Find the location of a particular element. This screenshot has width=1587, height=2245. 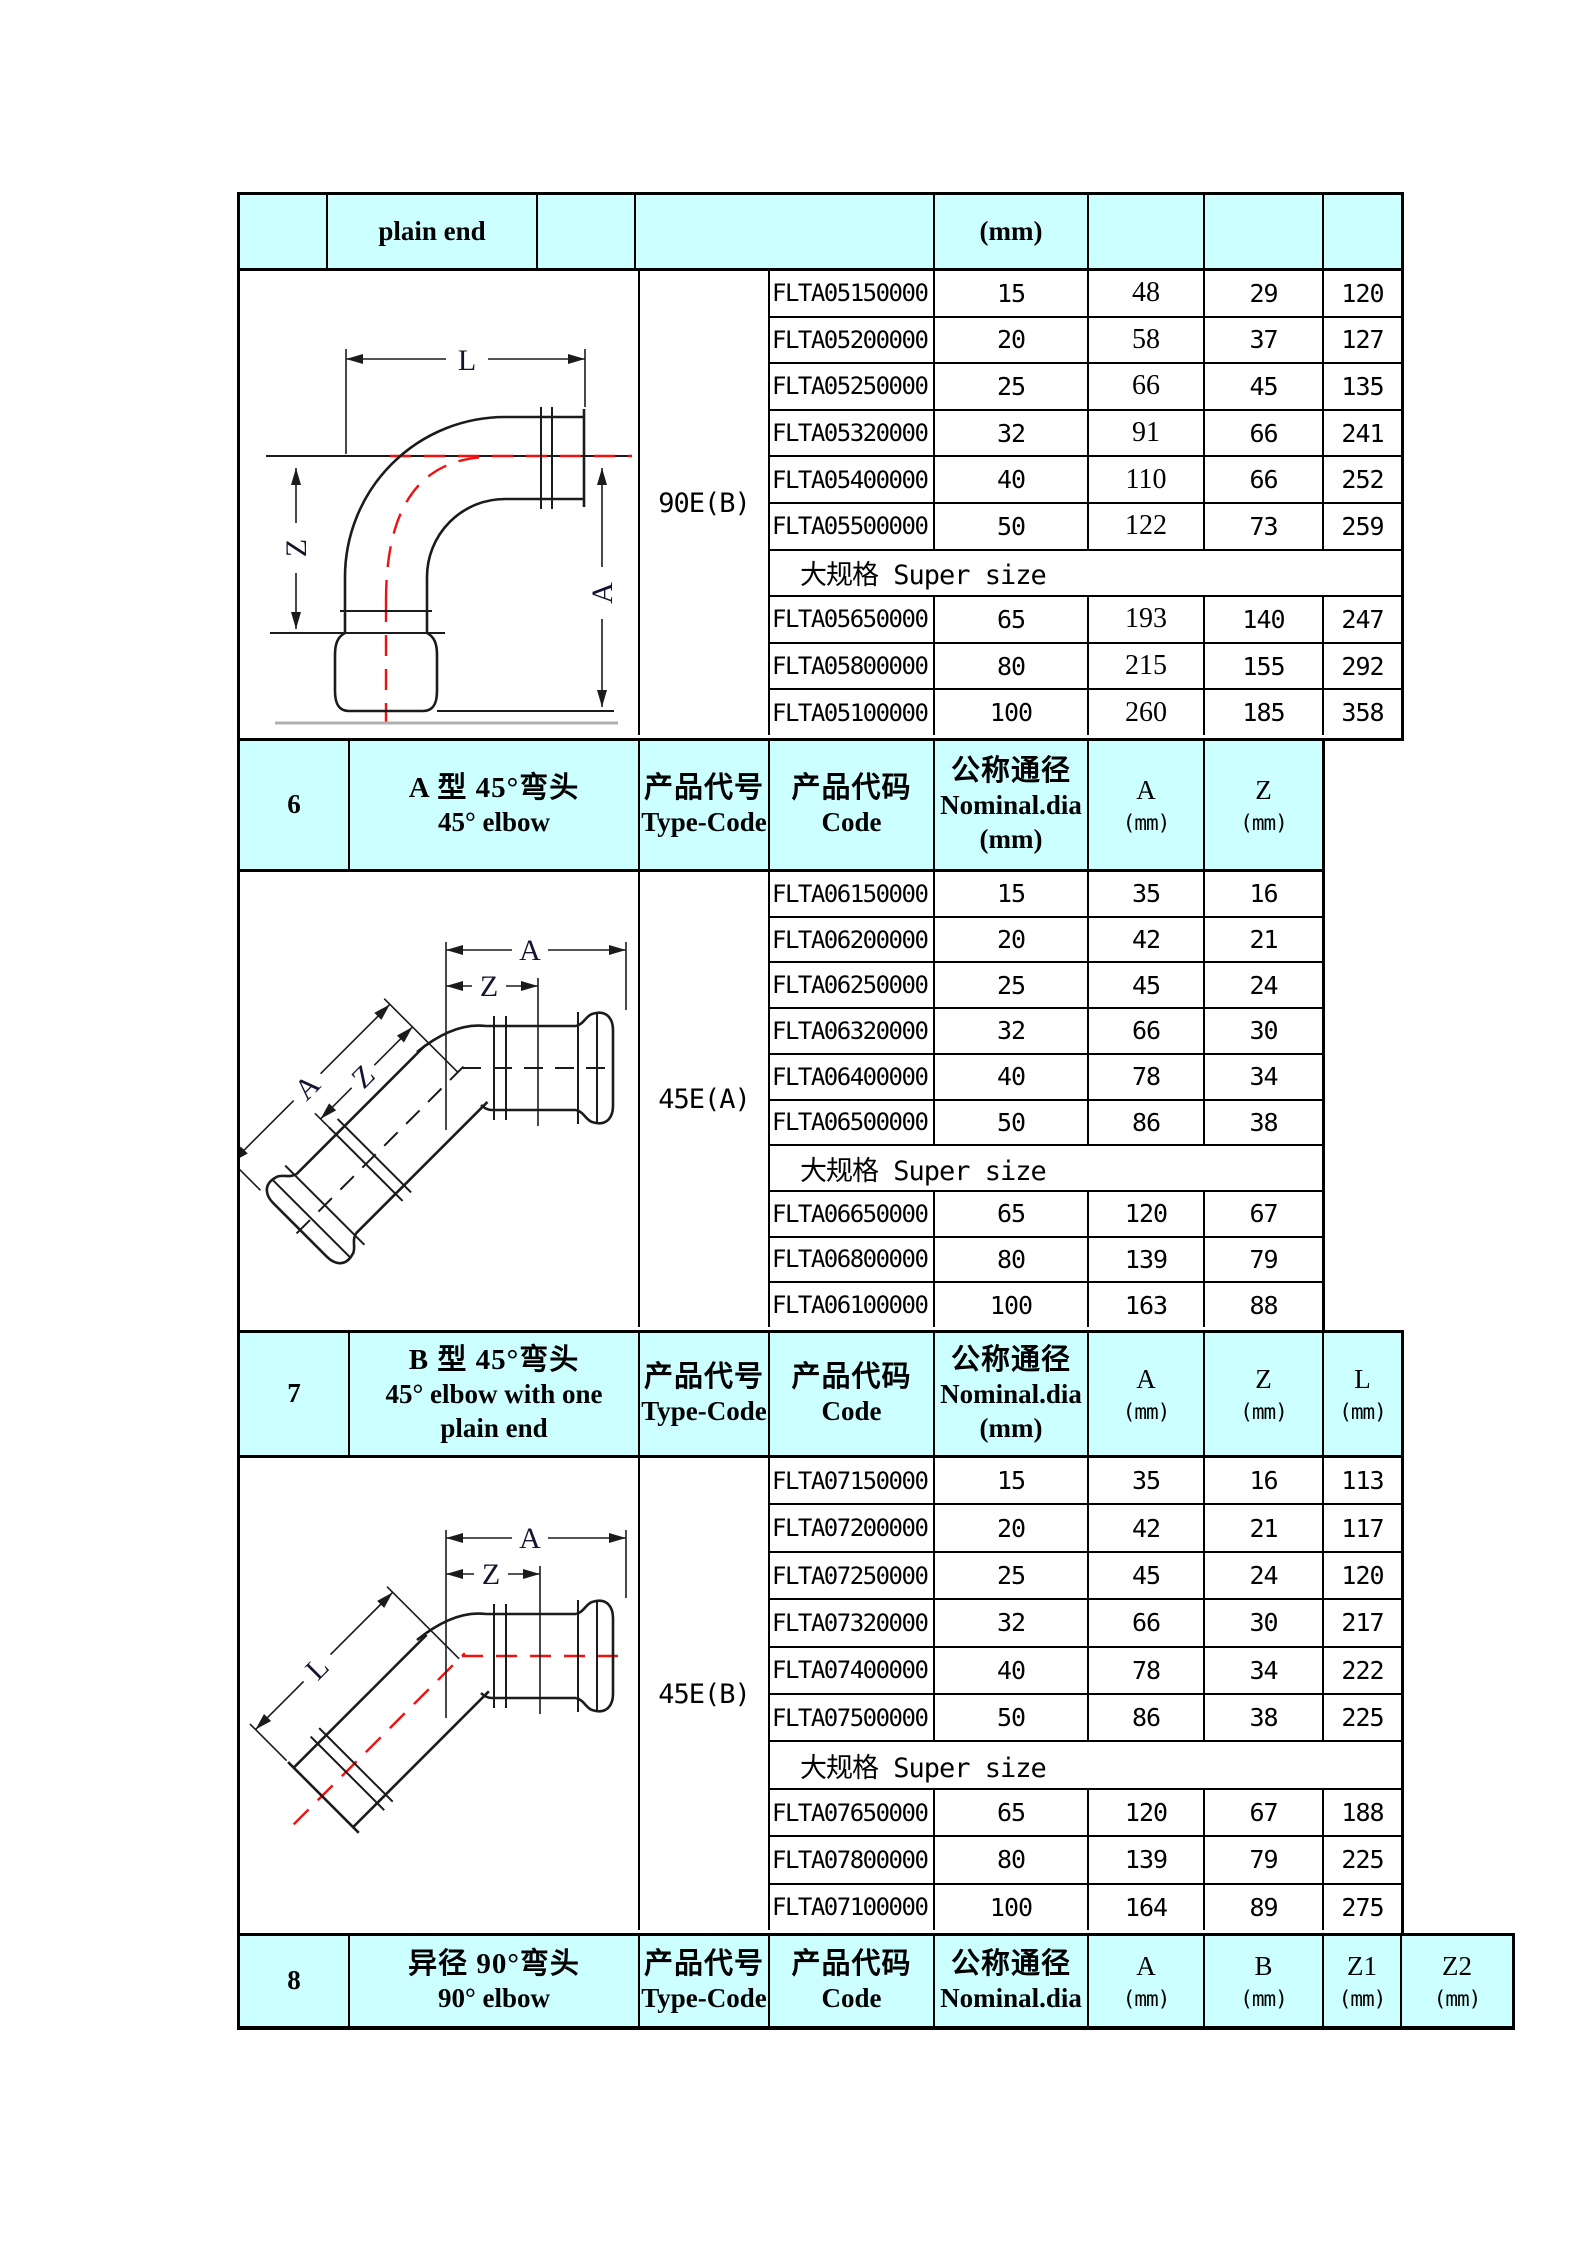

table-row: FLTA05150000 15 48 29 120 is located at coordinates (1085, 294).